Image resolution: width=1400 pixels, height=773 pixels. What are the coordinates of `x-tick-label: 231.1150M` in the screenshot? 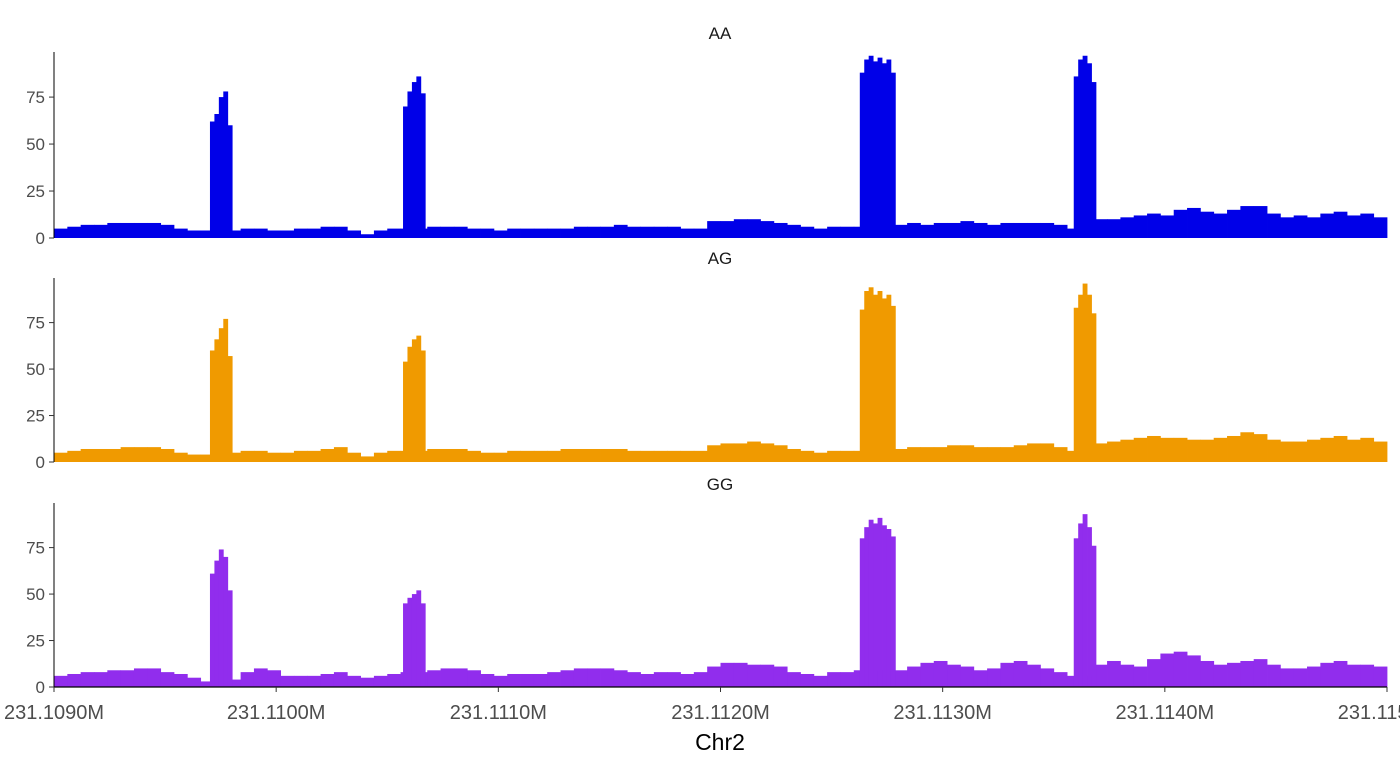 It's located at (1369, 713).